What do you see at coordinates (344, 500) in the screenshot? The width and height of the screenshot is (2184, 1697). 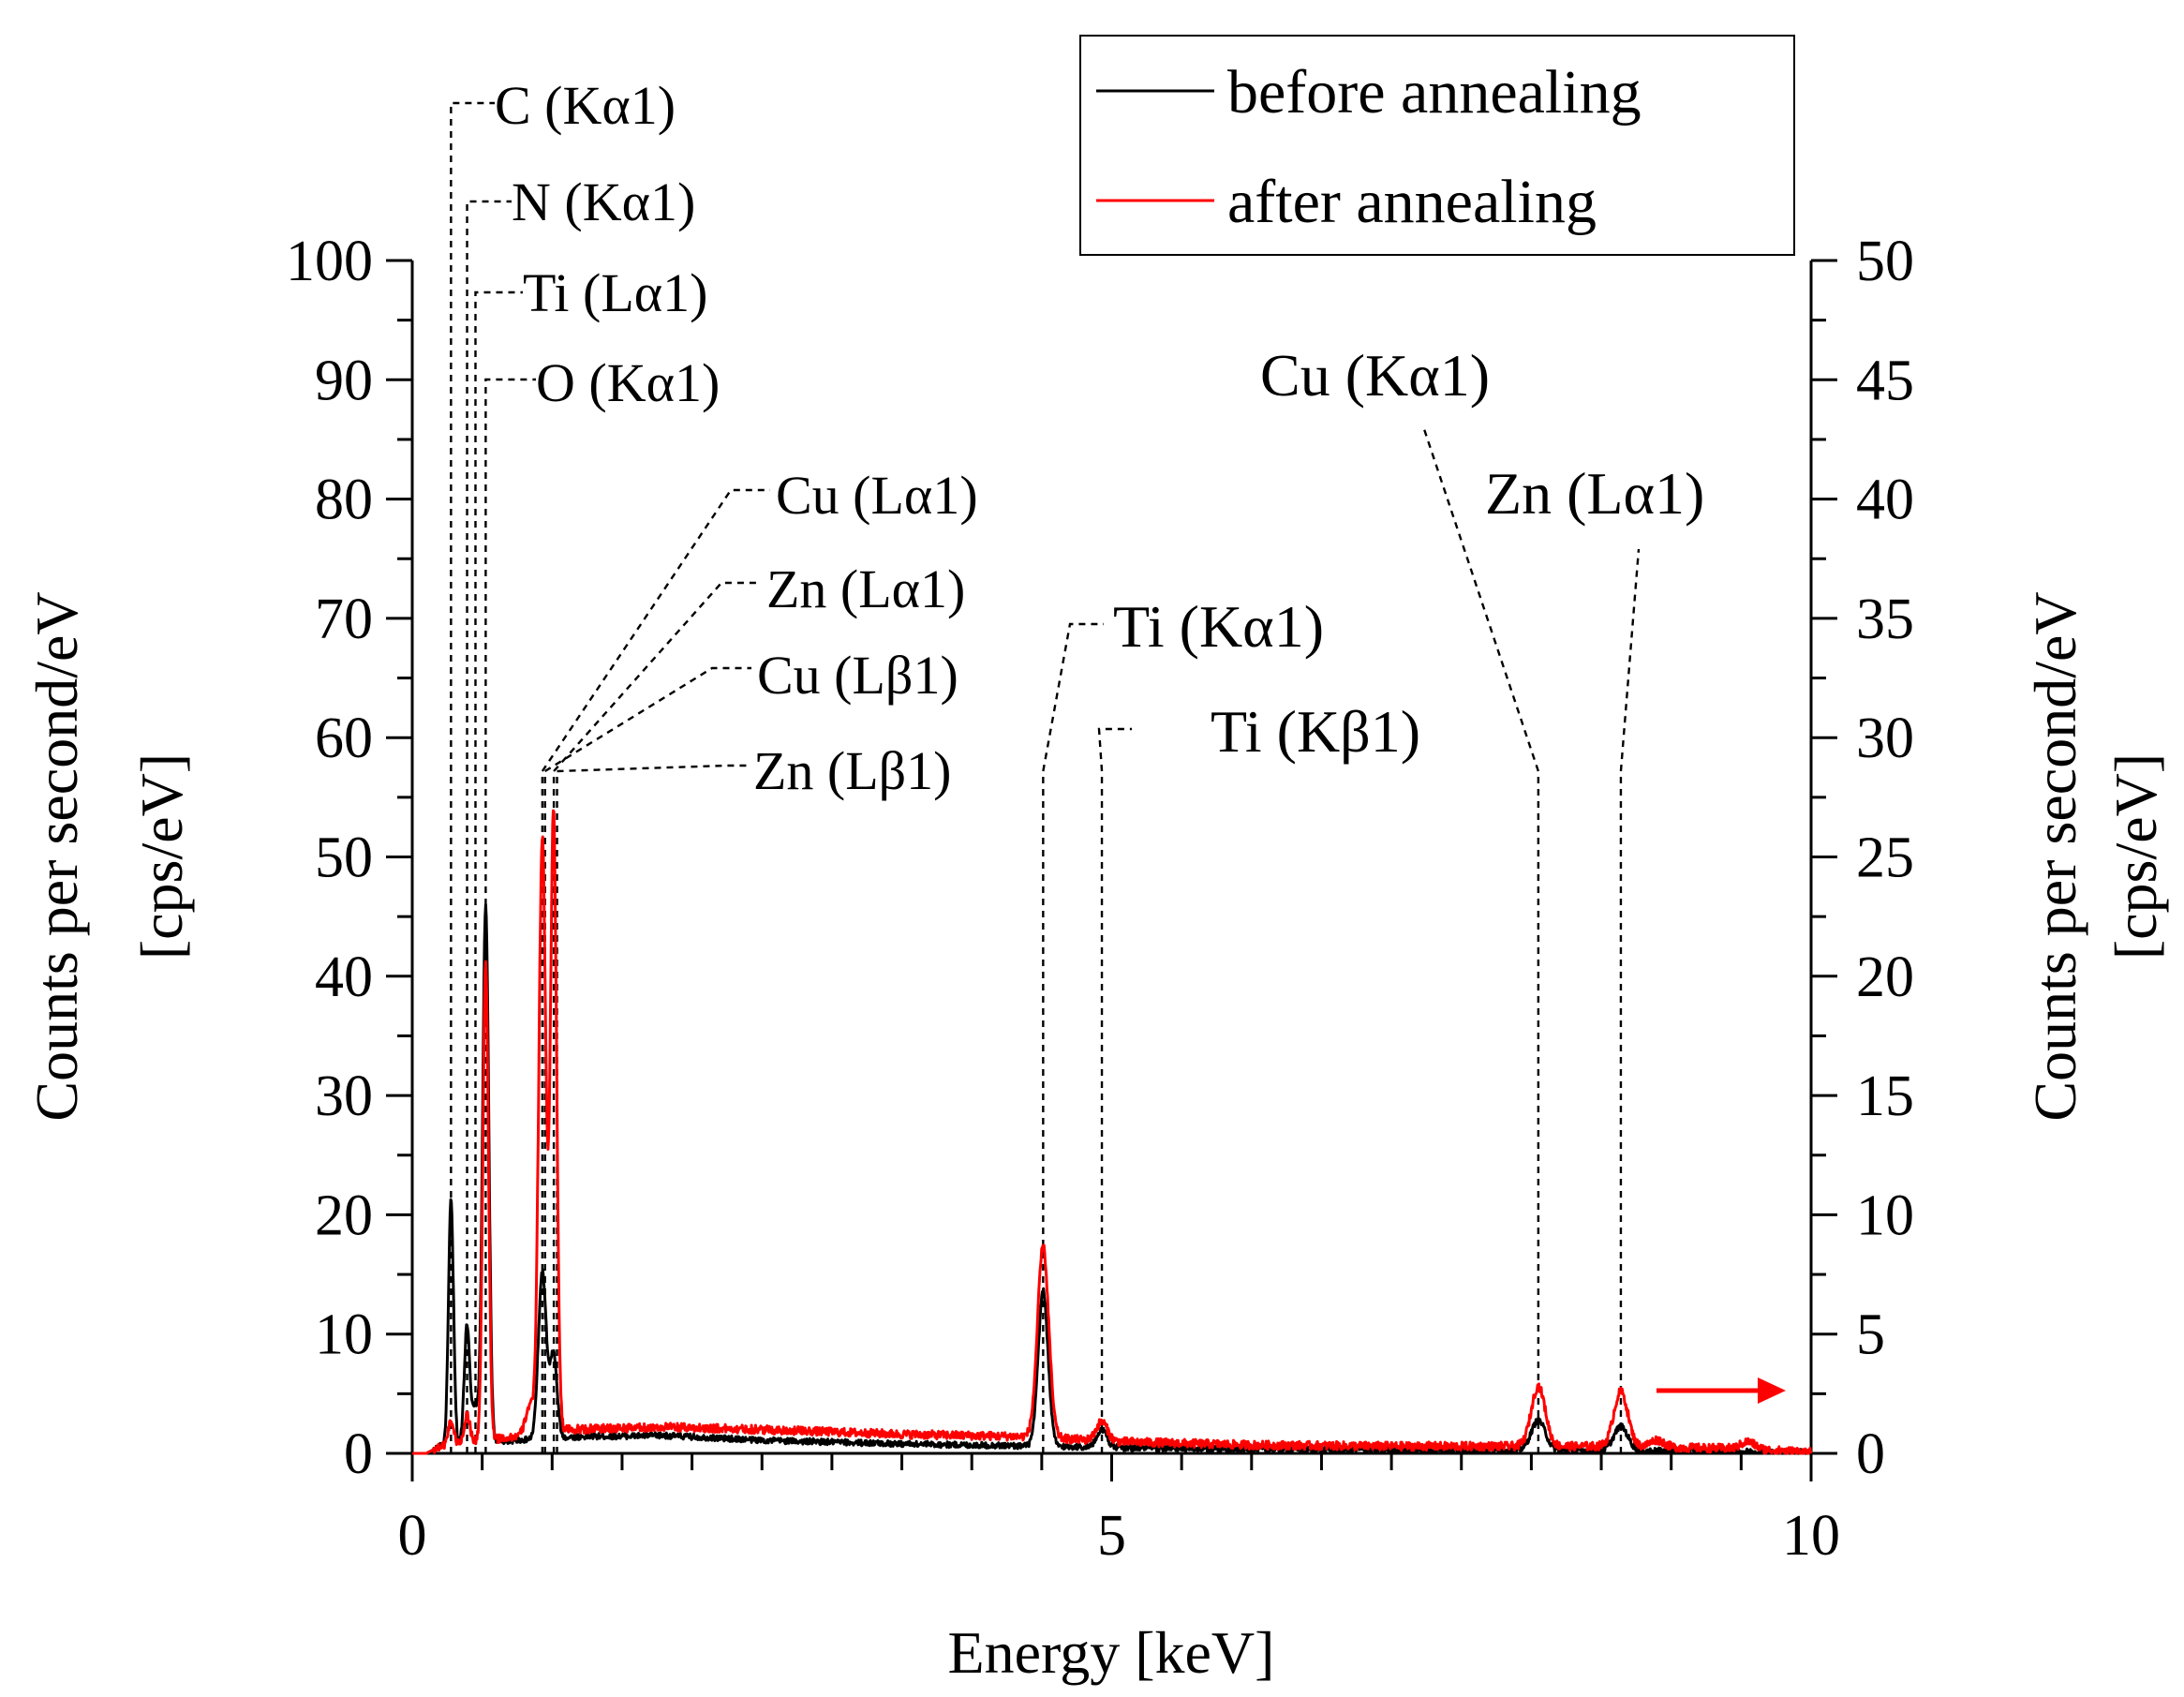 I see `y-left-tick-label: 80` at bounding box center [344, 500].